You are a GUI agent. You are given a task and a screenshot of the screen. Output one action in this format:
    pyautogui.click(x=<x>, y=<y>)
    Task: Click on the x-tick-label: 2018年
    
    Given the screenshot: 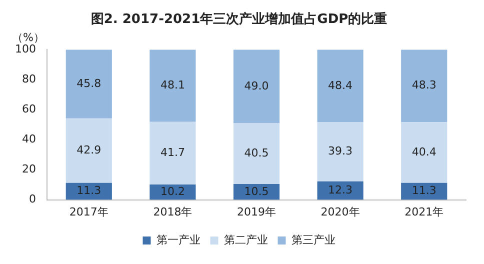 What is the action you would take?
    pyautogui.click(x=172, y=211)
    